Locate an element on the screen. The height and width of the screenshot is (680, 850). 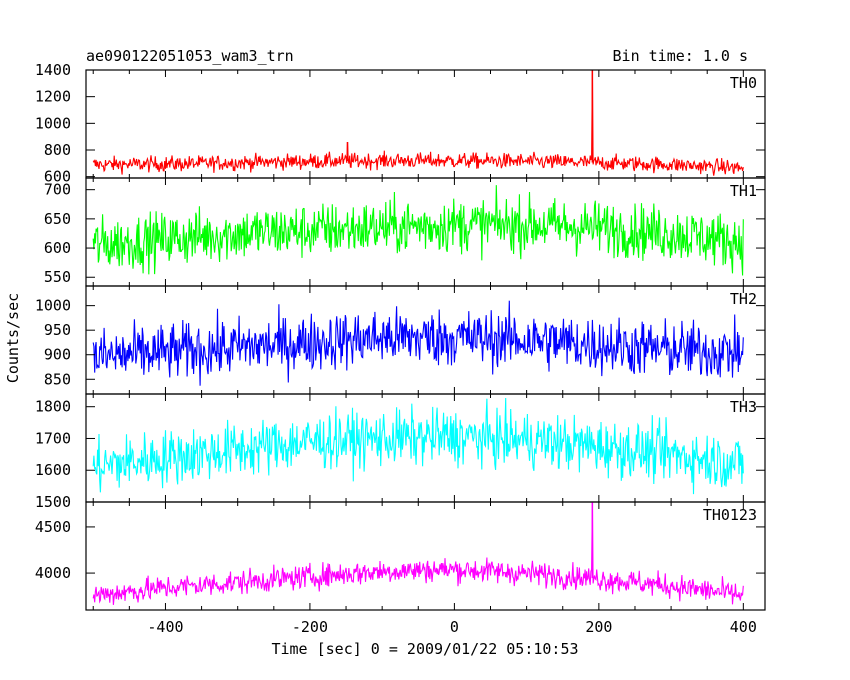
x-tick-label: -200 is located at coordinates (310, 627).